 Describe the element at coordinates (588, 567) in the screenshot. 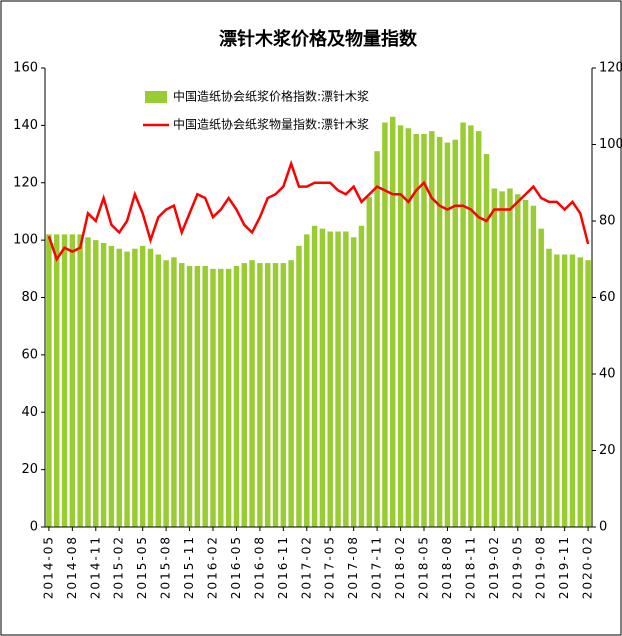

I see `x-tick-label: 2020-02` at that location.